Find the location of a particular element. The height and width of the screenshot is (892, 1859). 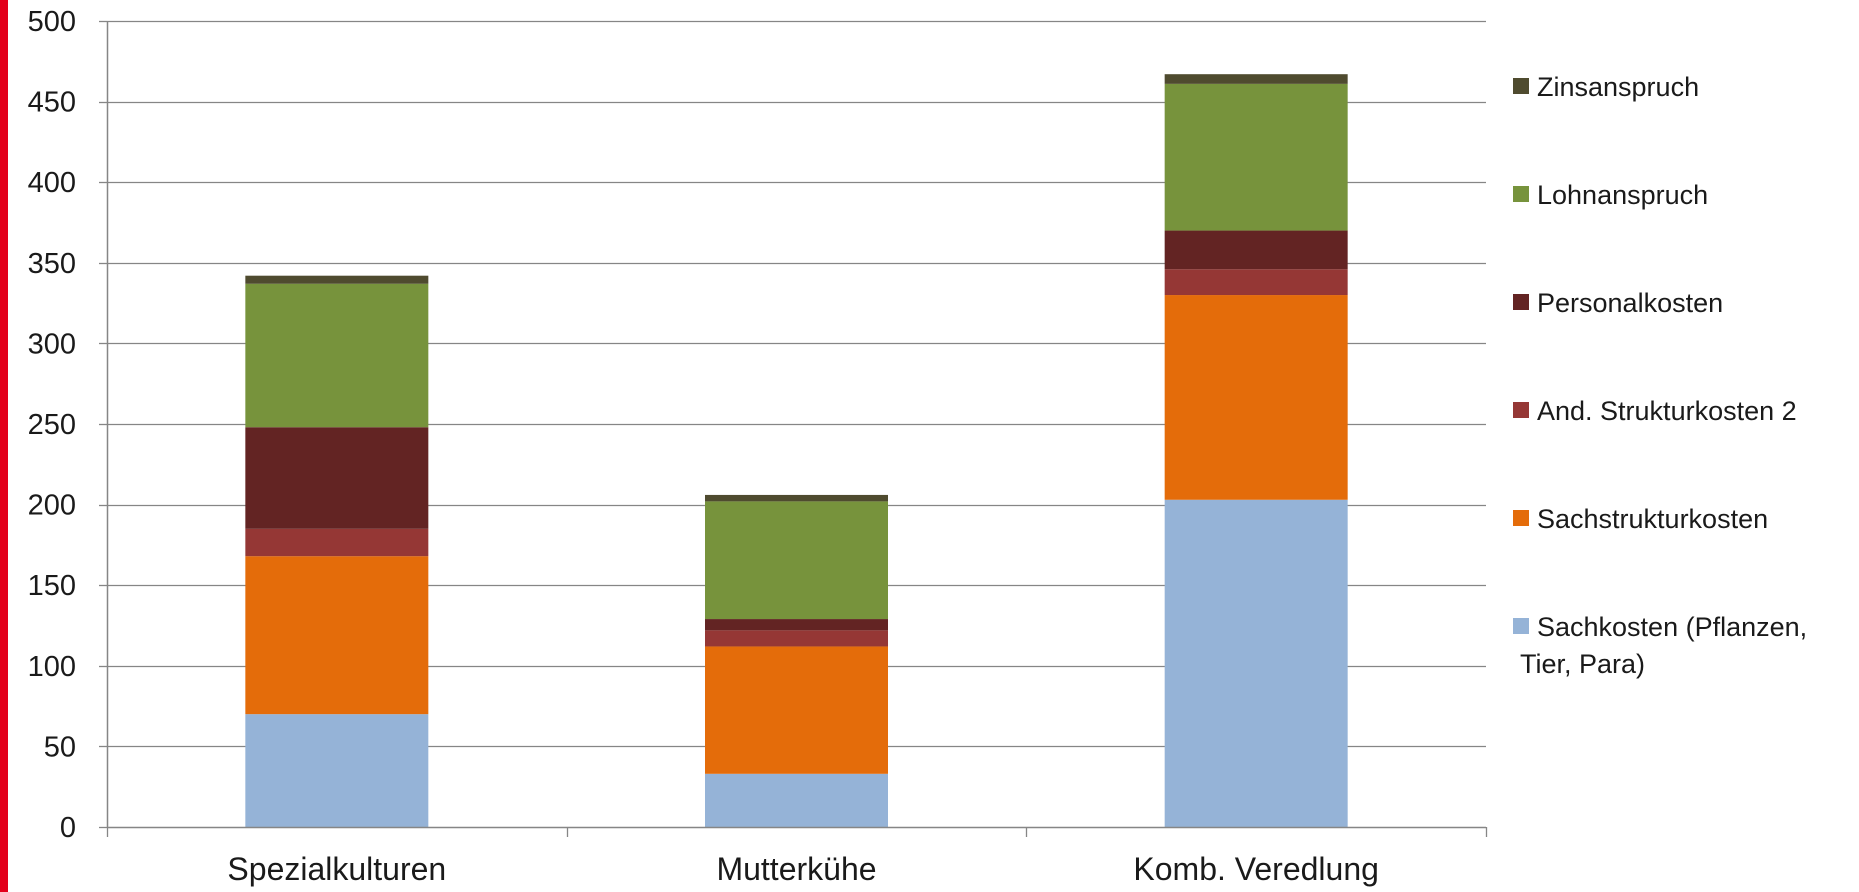

y-tick-label: 400 is located at coordinates (52, 183).